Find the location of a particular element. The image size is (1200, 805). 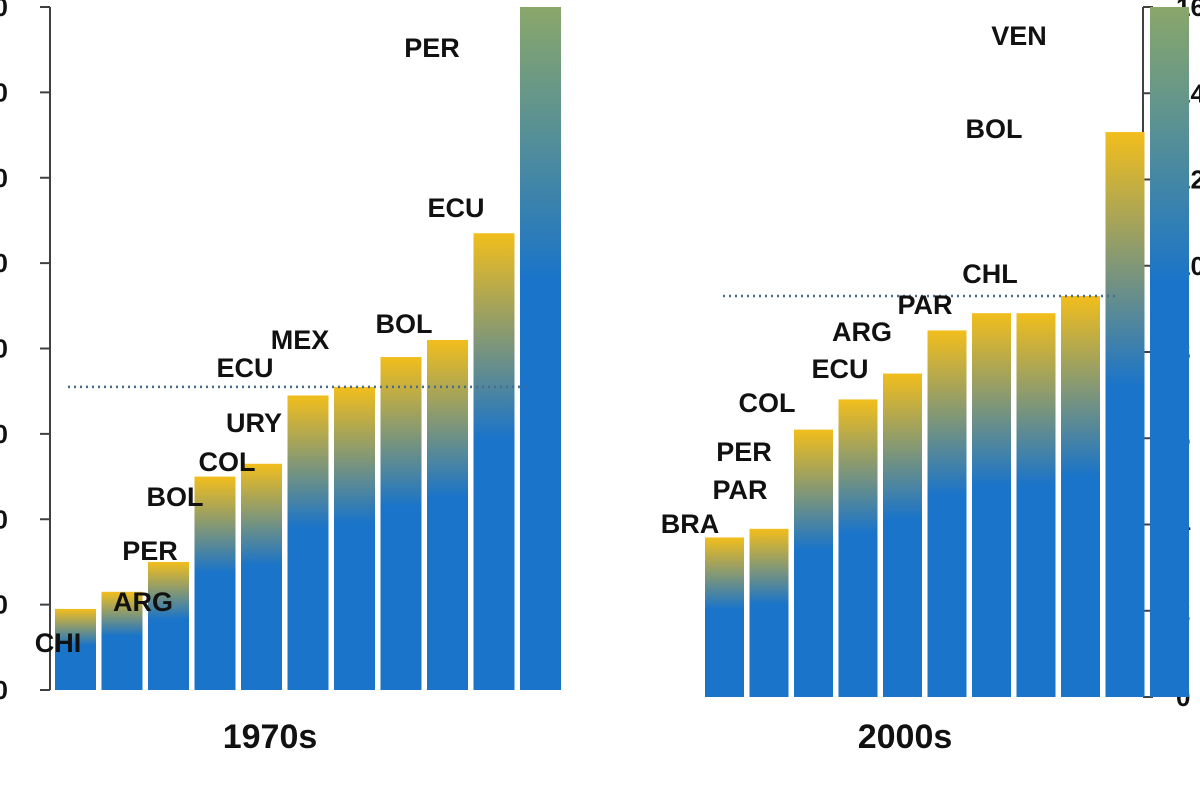

x-axis-label: 1970s is located at coordinates (270, 737).